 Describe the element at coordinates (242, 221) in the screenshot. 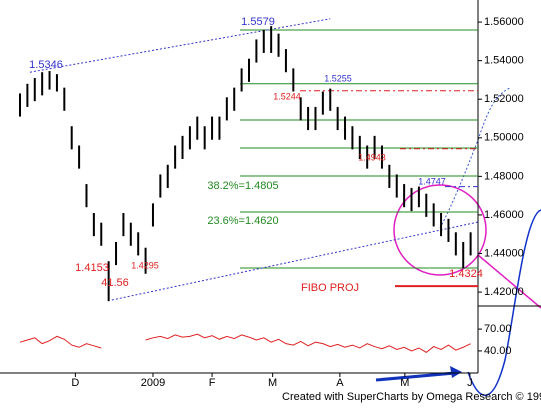

I see `annotation: 23.6%=1.4620` at that location.